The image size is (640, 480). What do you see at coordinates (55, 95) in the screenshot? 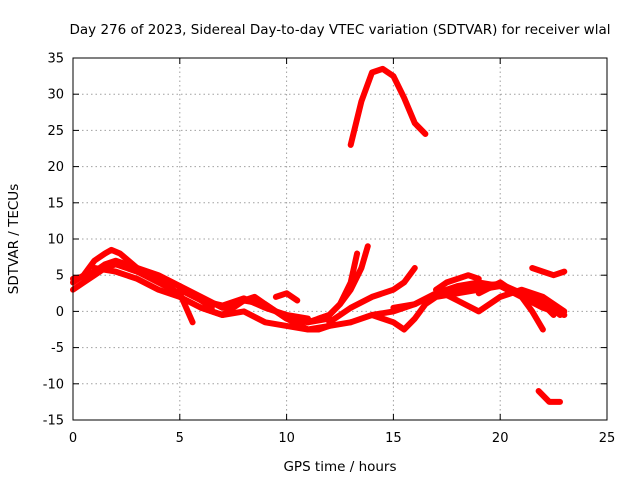
I see `y-tick-label: 30` at bounding box center [55, 95].